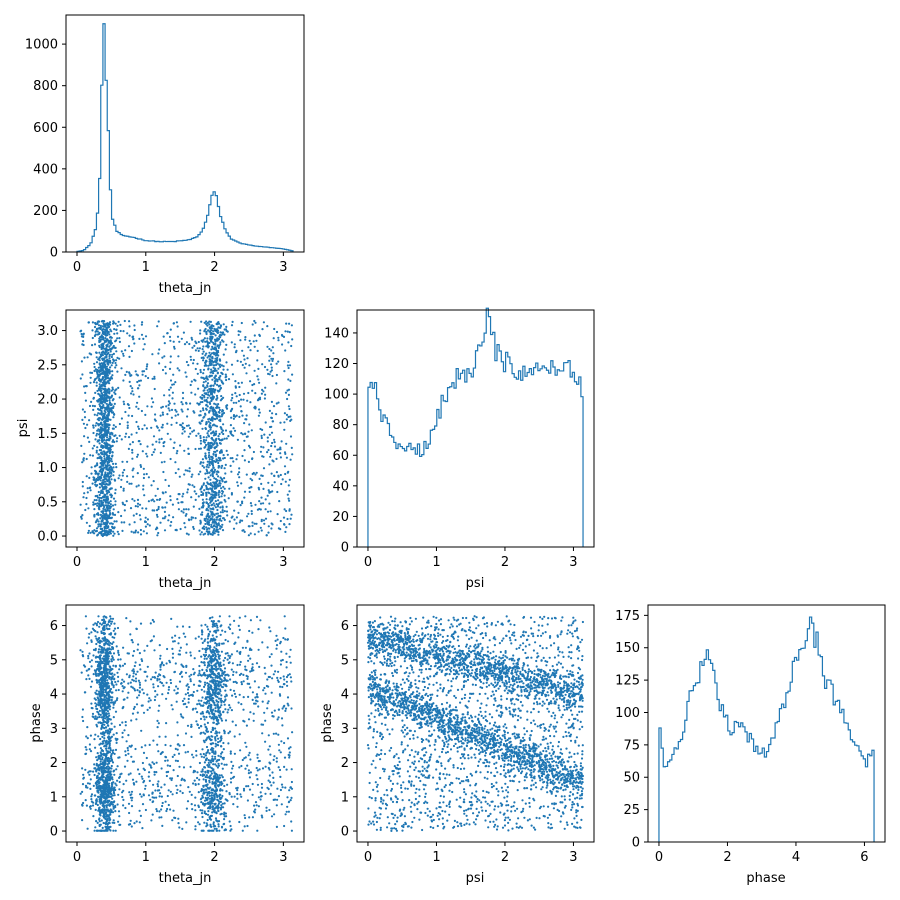 The image size is (900, 900). Describe the element at coordinates (345, 548) in the screenshot. I see `hist-psi-ytick-label: 0` at that location.